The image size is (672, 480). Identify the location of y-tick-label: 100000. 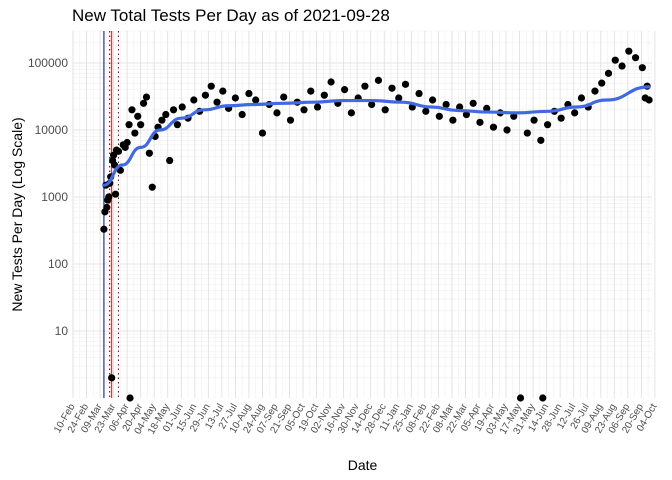
(48, 63).